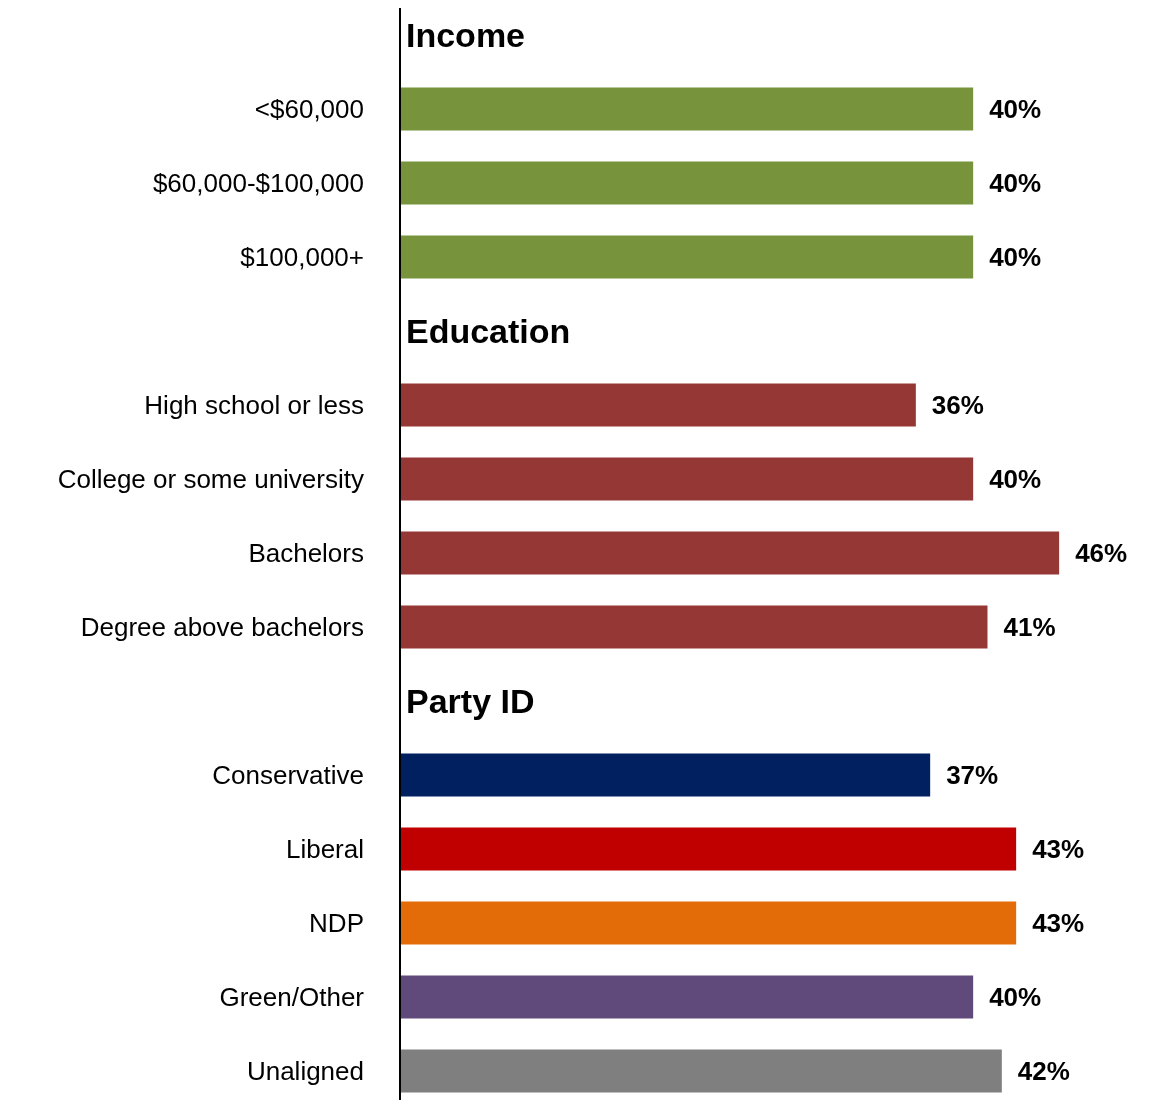  Describe the element at coordinates (1043, 1071) in the screenshot. I see `data-label: 42%` at that location.